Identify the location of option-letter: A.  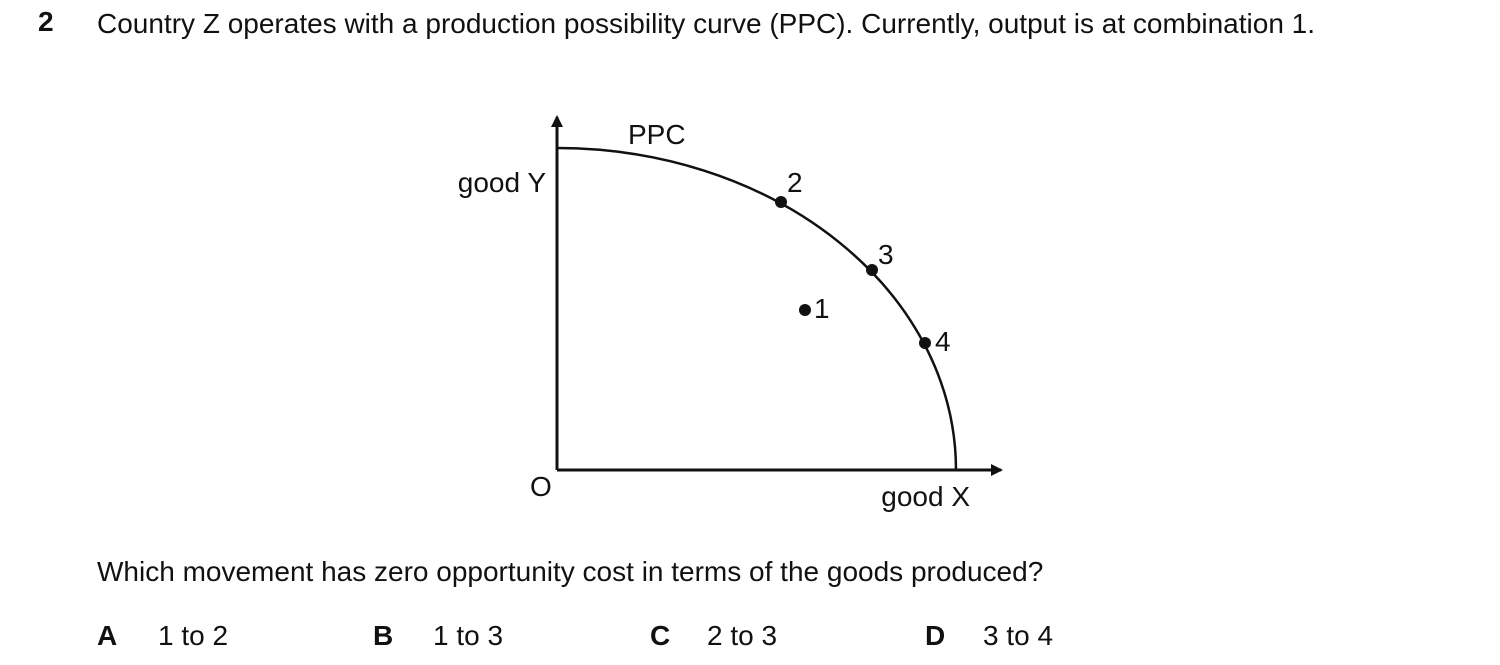
(107, 635).